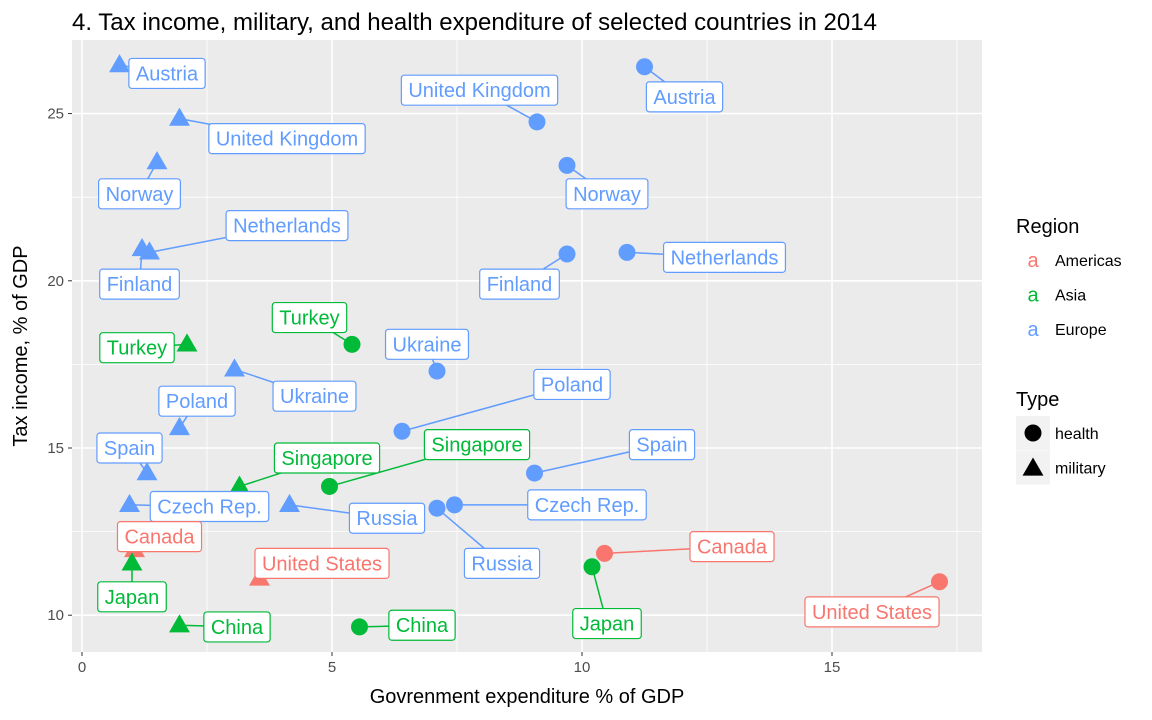  I want to click on china-health-point, so click(359, 627).